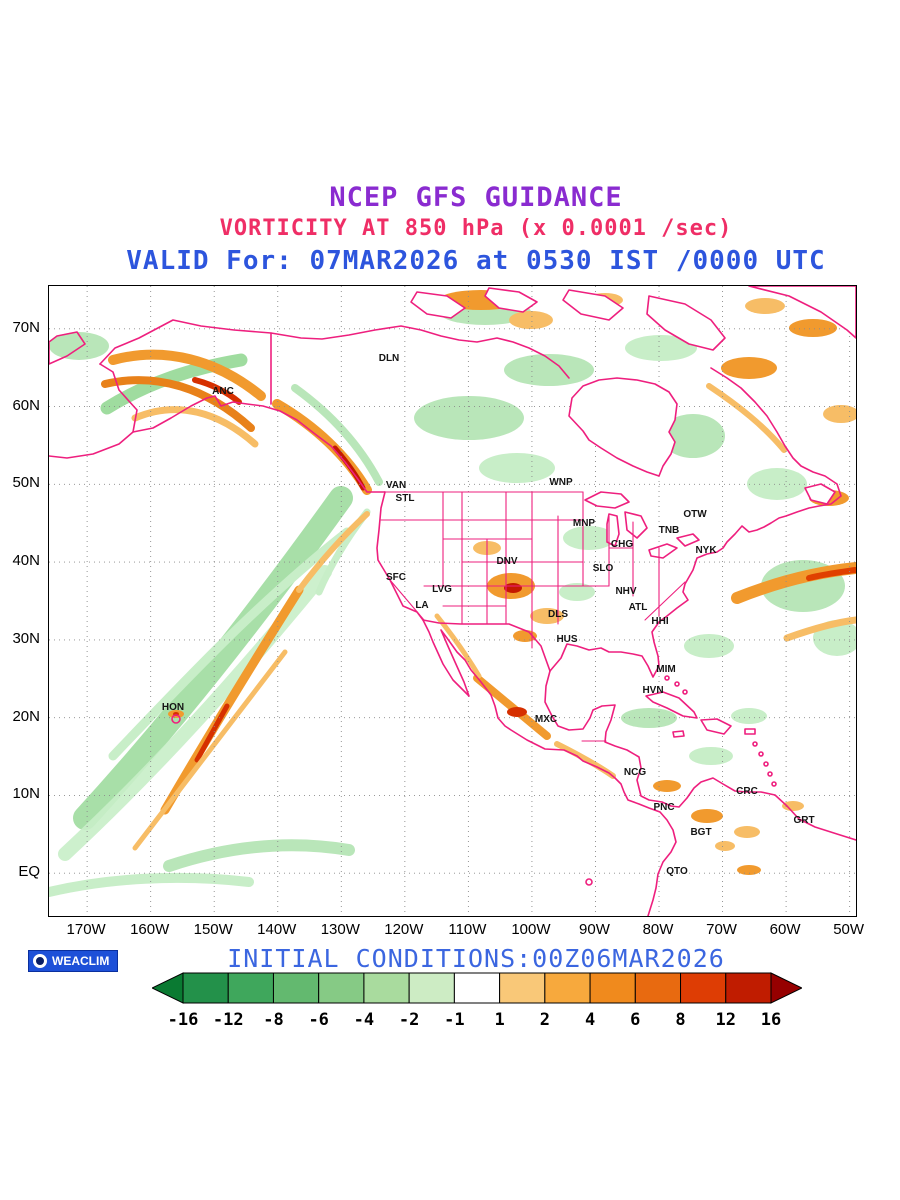  What do you see at coordinates (499, 1020) in the screenshot?
I see `colorbar-label: 1` at bounding box center [499, 1020].